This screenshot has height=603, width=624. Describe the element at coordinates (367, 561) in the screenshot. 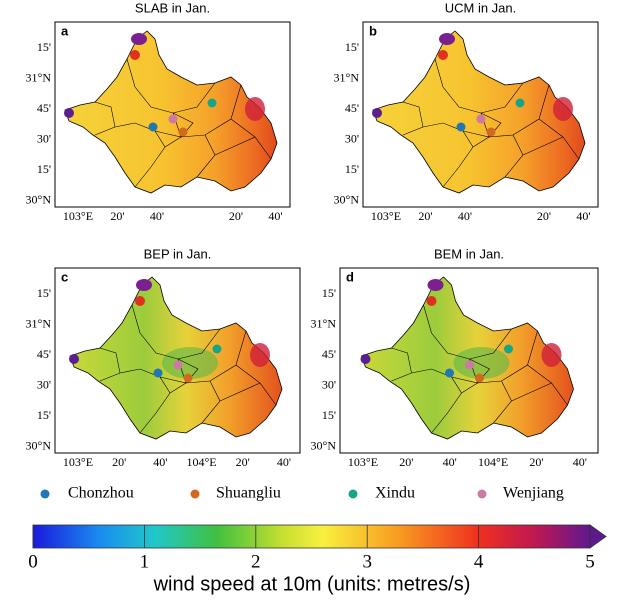

I see `colorbar-tick-label: 3` at that location.